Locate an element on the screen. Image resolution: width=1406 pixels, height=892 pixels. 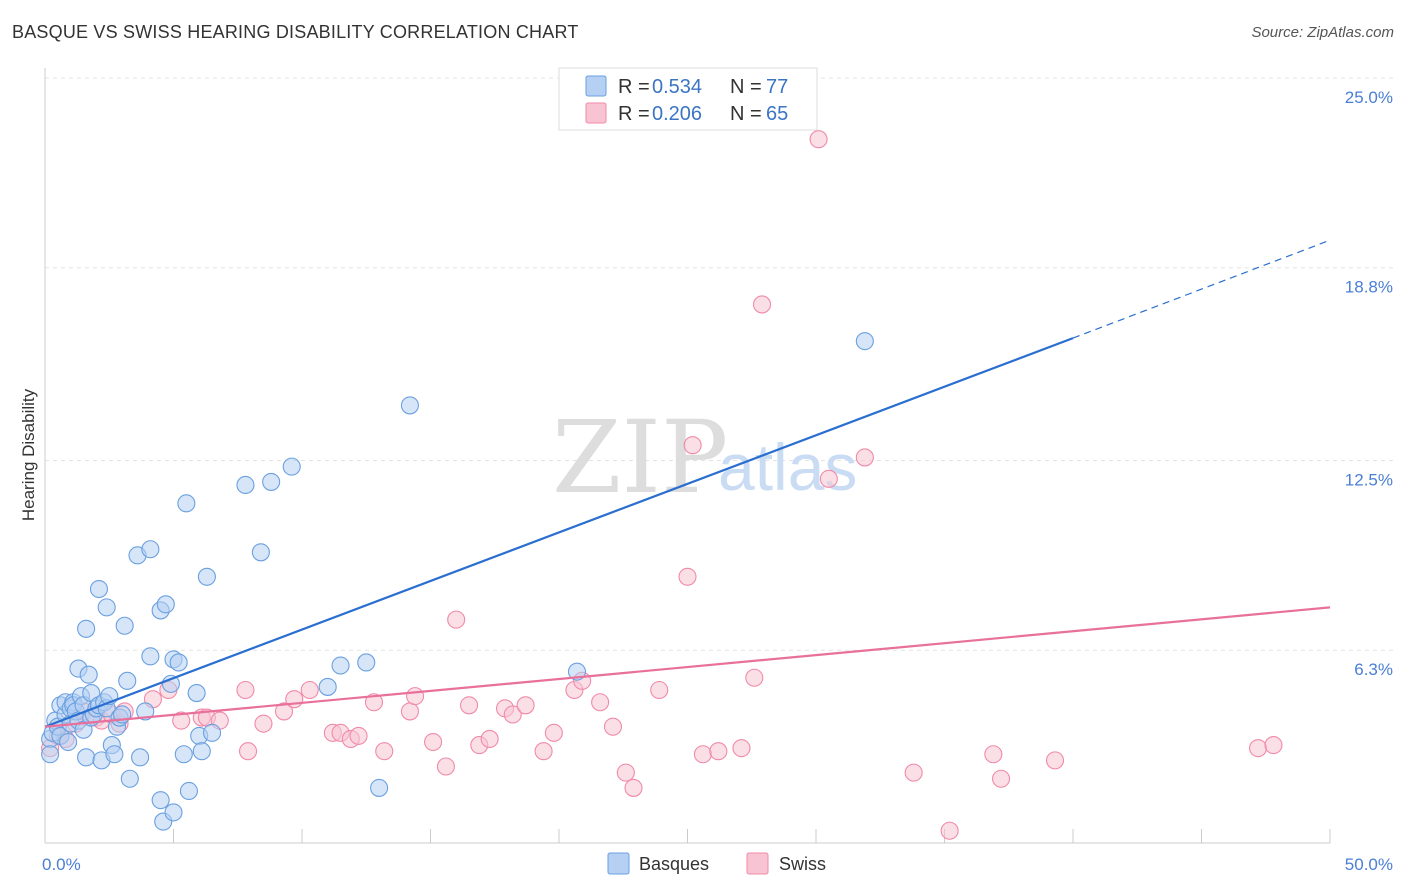
x-tick-label: 0.0% is located at coordinates (61, 864).